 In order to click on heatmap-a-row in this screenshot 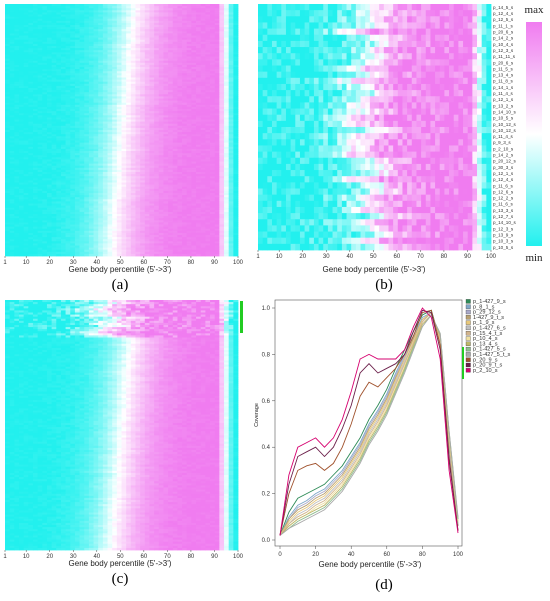, I will do `click(122, 78)`.